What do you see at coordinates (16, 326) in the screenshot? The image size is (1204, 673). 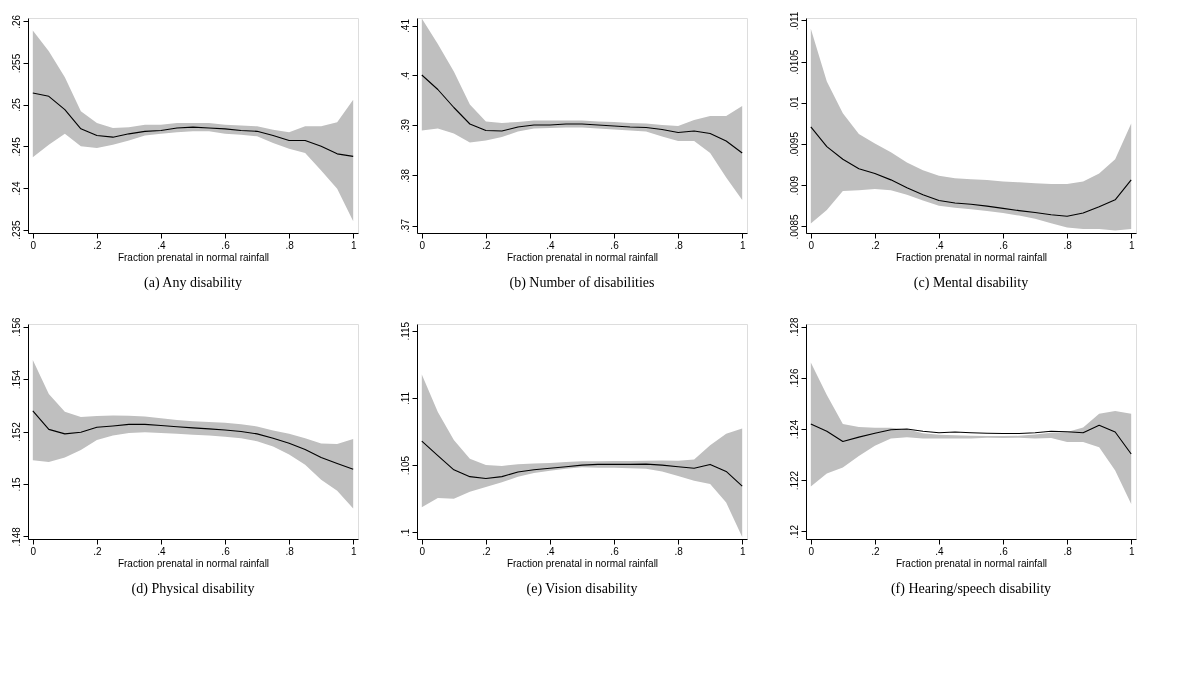 I see `y-tick-label: .156` at bounding box center [16, 326].